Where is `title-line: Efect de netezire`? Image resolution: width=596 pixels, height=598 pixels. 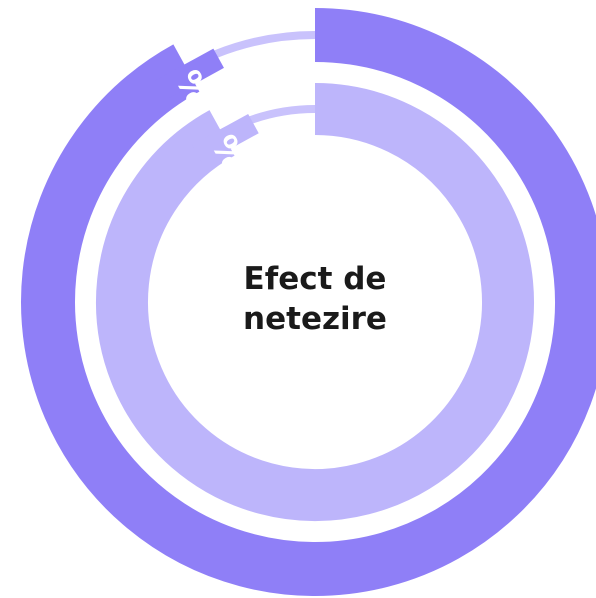
title-line: Efect de netezire is located at coordinates (315, 299).